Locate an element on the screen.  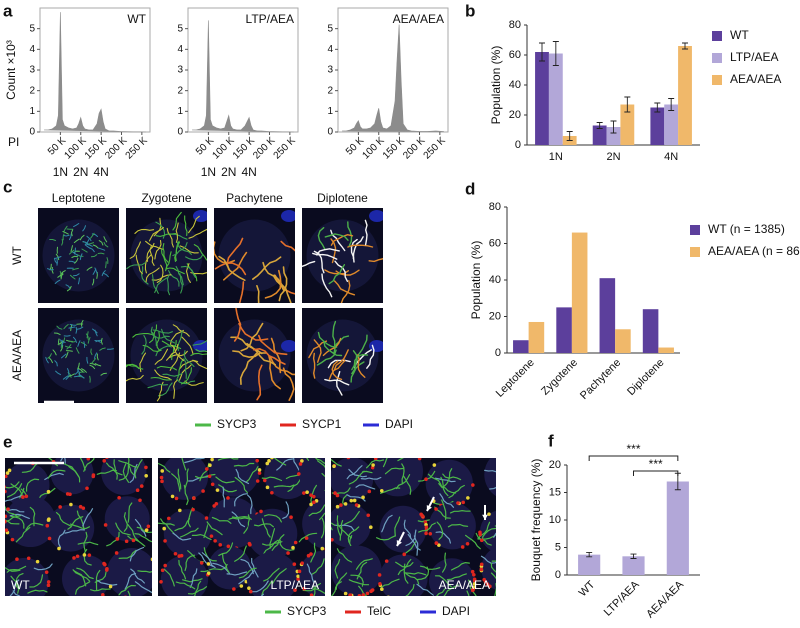
x-tick-label: 100 K is located at coordinates (223, 148).